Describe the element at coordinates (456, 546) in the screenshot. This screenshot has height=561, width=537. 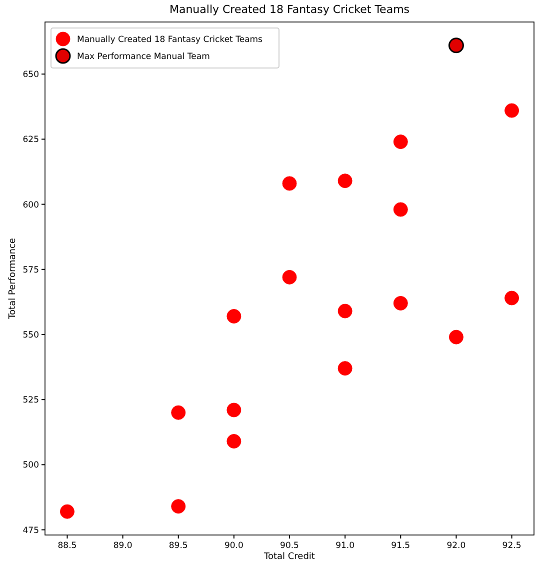
I see `x-tick-label: 92.0` at that location.